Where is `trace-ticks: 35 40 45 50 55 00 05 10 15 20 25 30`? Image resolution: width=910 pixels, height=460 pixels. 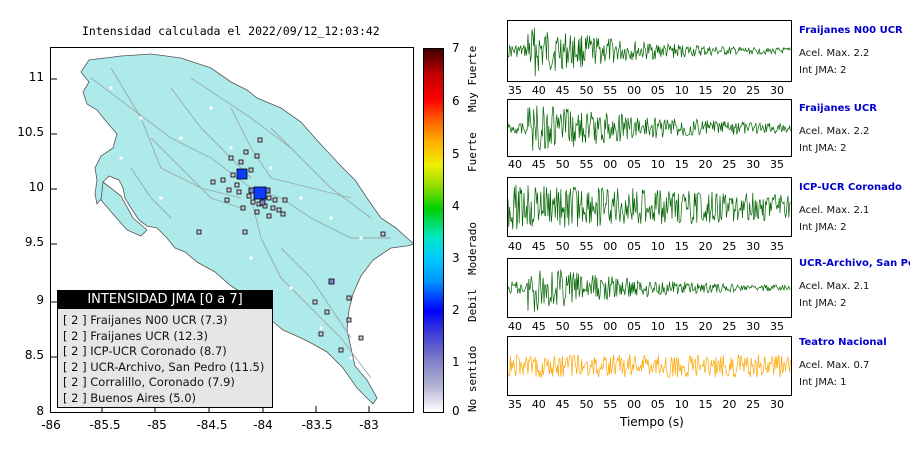
trace-ticks: 35 40 45 50 55 00 05 10 15 20 25 30 is located at coordinates (652, 91).